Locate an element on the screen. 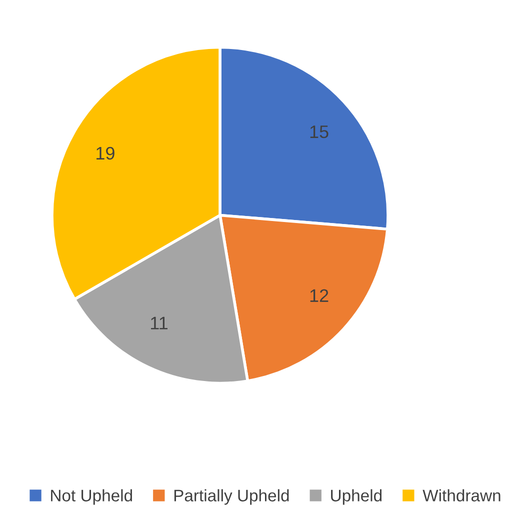 Image resolution: width=531 pixels, height=525 pixels. data-label: 19 is located at coordinates (105, 153).